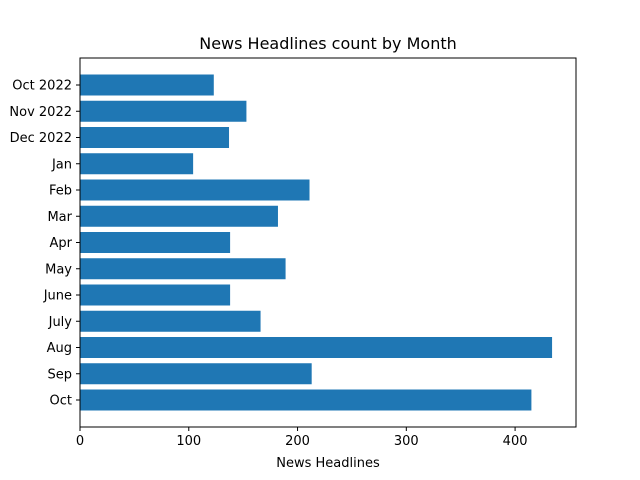 Image resolution: width=640 pixels, height=480 pixels. What do you see at coordinates (406, 441) in the screenshot?
I see `x-tick-label: 300` at bounding box center [406, 441].